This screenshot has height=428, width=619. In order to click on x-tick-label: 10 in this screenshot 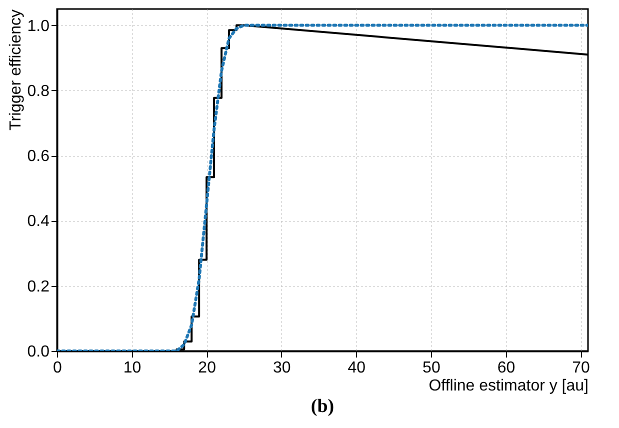, I will do `click(132, 368)`.